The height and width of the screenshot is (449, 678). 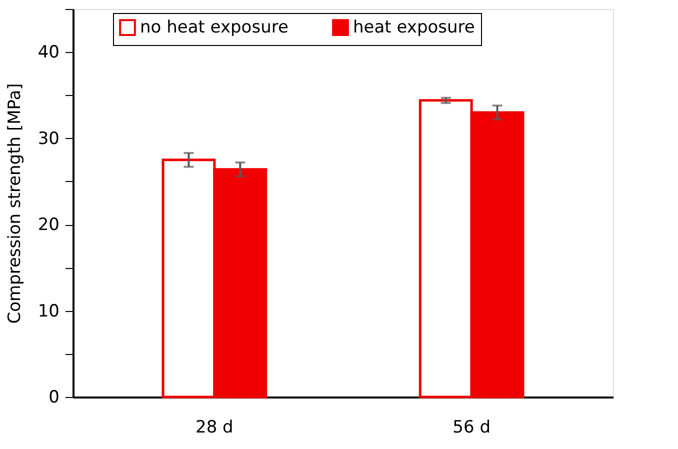 What do you see at coordinates (49, 52) in the screenshot?
I see `y-tick-label: 40` at bounding box center [49, 52].